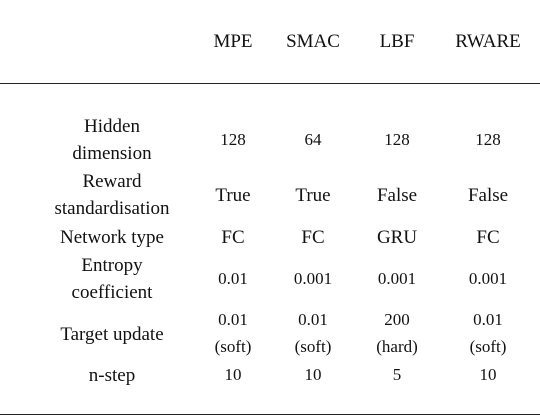 Image resolution: width=540 pixels, height=420 pixels. Describe the element at coordinates (112, 181) in the screenshot. I see `row-label: Reward` at that location.